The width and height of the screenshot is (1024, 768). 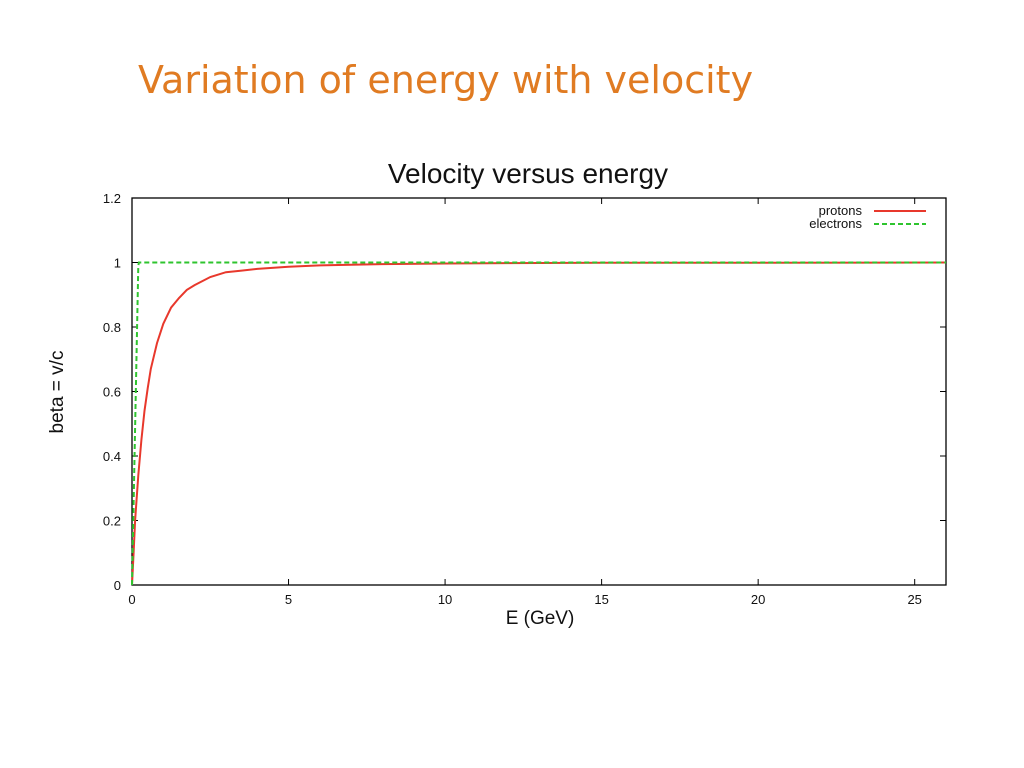 I want to click on x-tick-label: 5, so click(x=288, y=599).